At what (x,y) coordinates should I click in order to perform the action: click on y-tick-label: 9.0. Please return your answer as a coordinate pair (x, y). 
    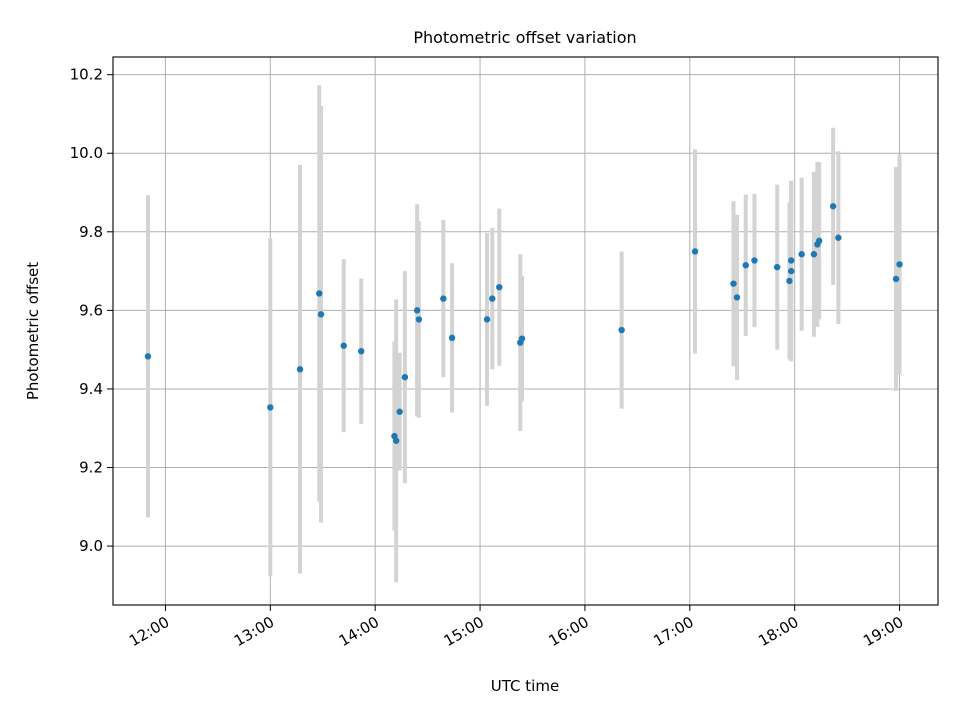
    Looking at the image, I should click on (91, 546).